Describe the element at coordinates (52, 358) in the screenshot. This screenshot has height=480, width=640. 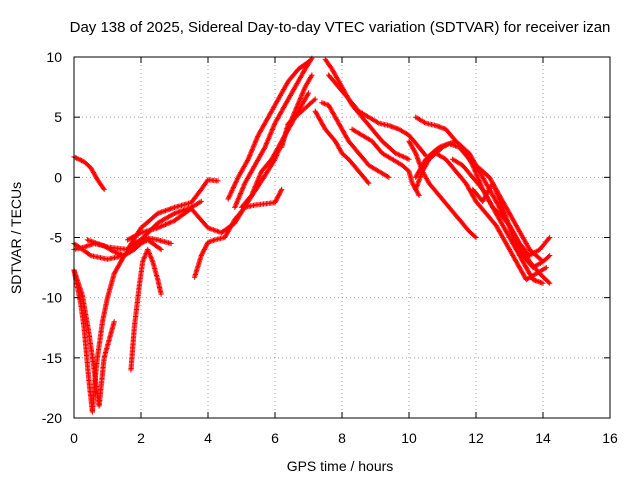
I see `y-tick-label: -15` at that location.